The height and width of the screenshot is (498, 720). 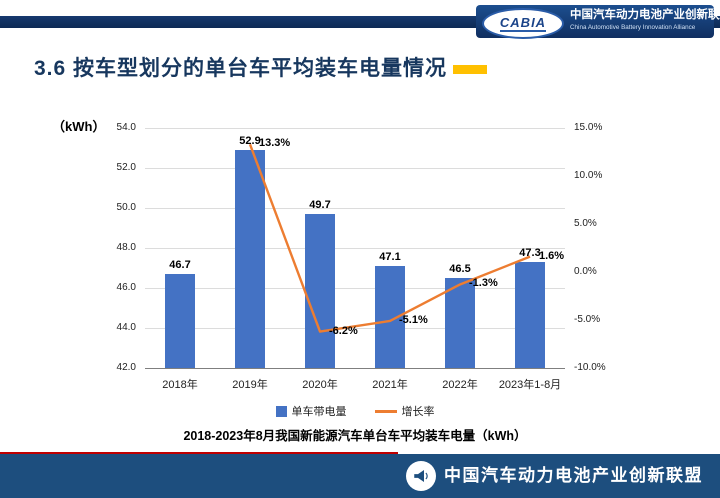 What do you see at coordinates (343, 330) in the screenshot?
I see `line-value-label: -6.2%` at bounding box center [343, 330].